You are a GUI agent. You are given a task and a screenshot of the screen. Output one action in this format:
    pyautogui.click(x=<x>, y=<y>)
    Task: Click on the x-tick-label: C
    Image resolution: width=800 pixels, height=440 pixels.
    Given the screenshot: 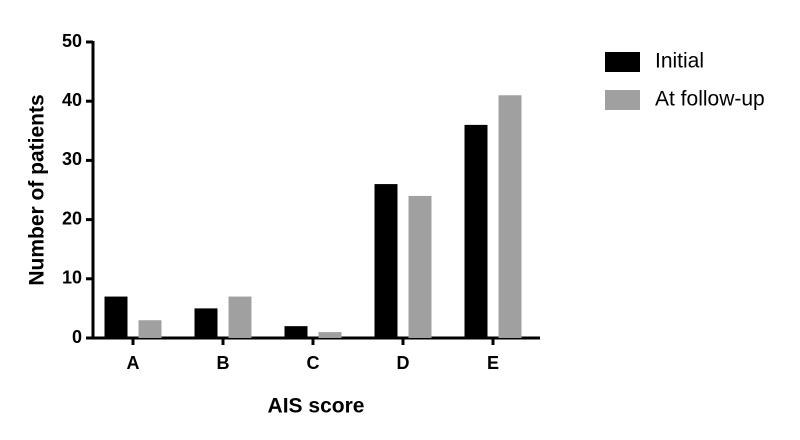 What is the action you would take?
    pyautogui.click(x=313, y=363)
    